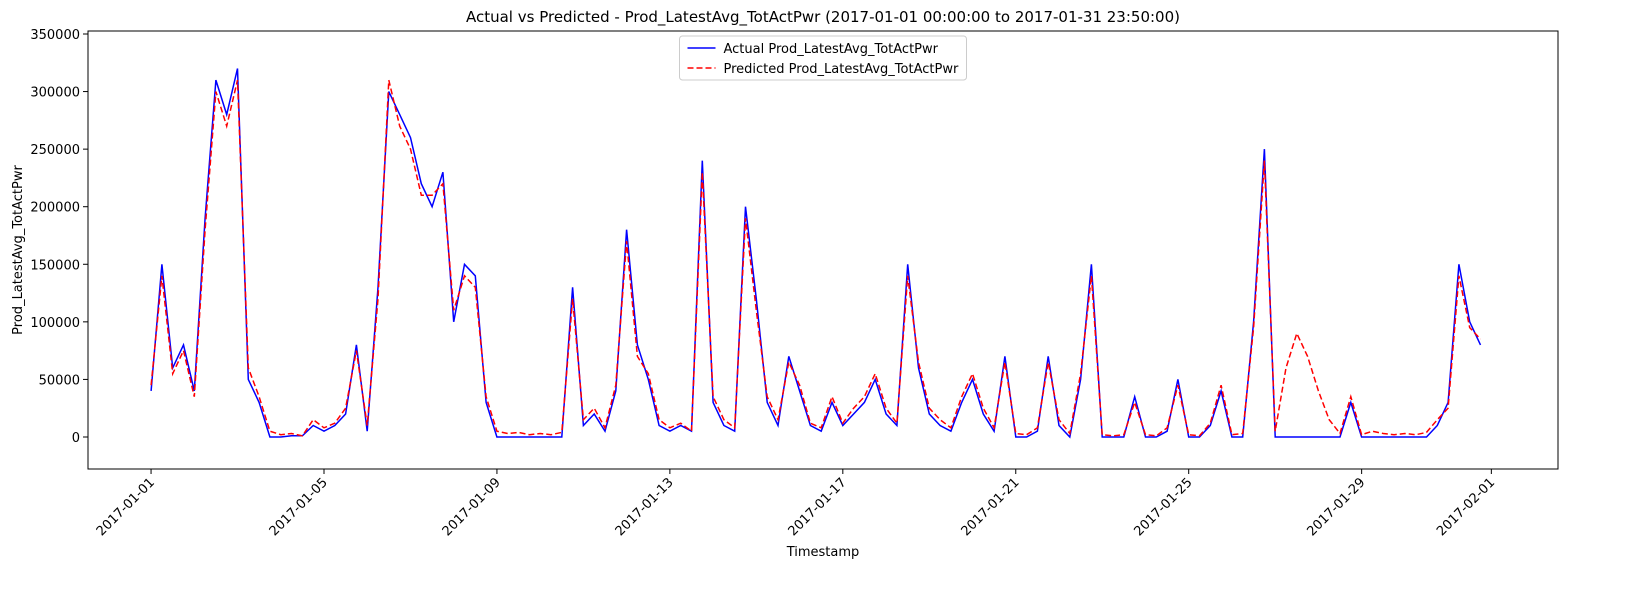 Image resolution: width=1652 pixels, height=604 pixels. I want to click on x-tick-label: 2017-01-05, so click(299, 507).